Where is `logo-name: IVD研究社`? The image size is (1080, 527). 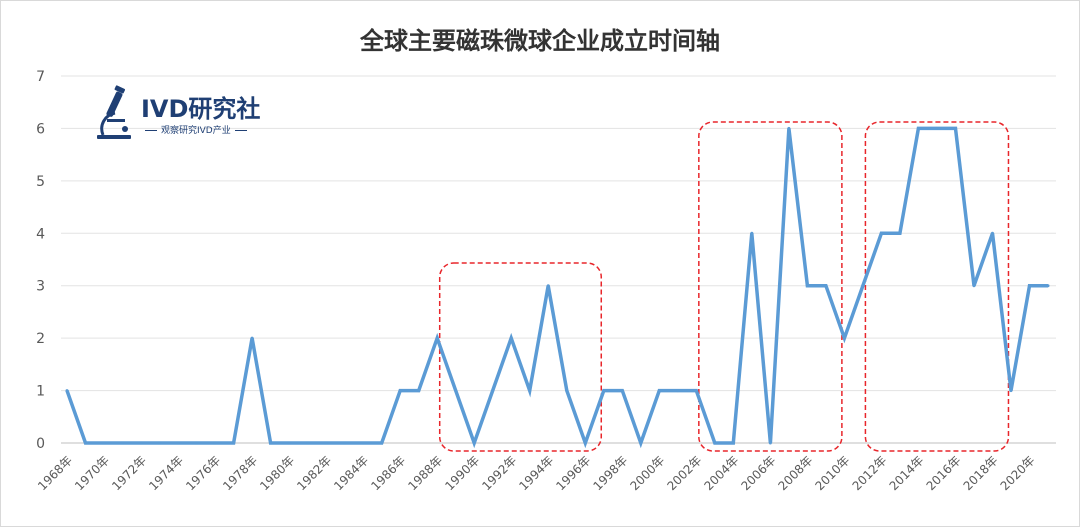 logo-name: IVD研究社 is located at coordinates (201, 109).